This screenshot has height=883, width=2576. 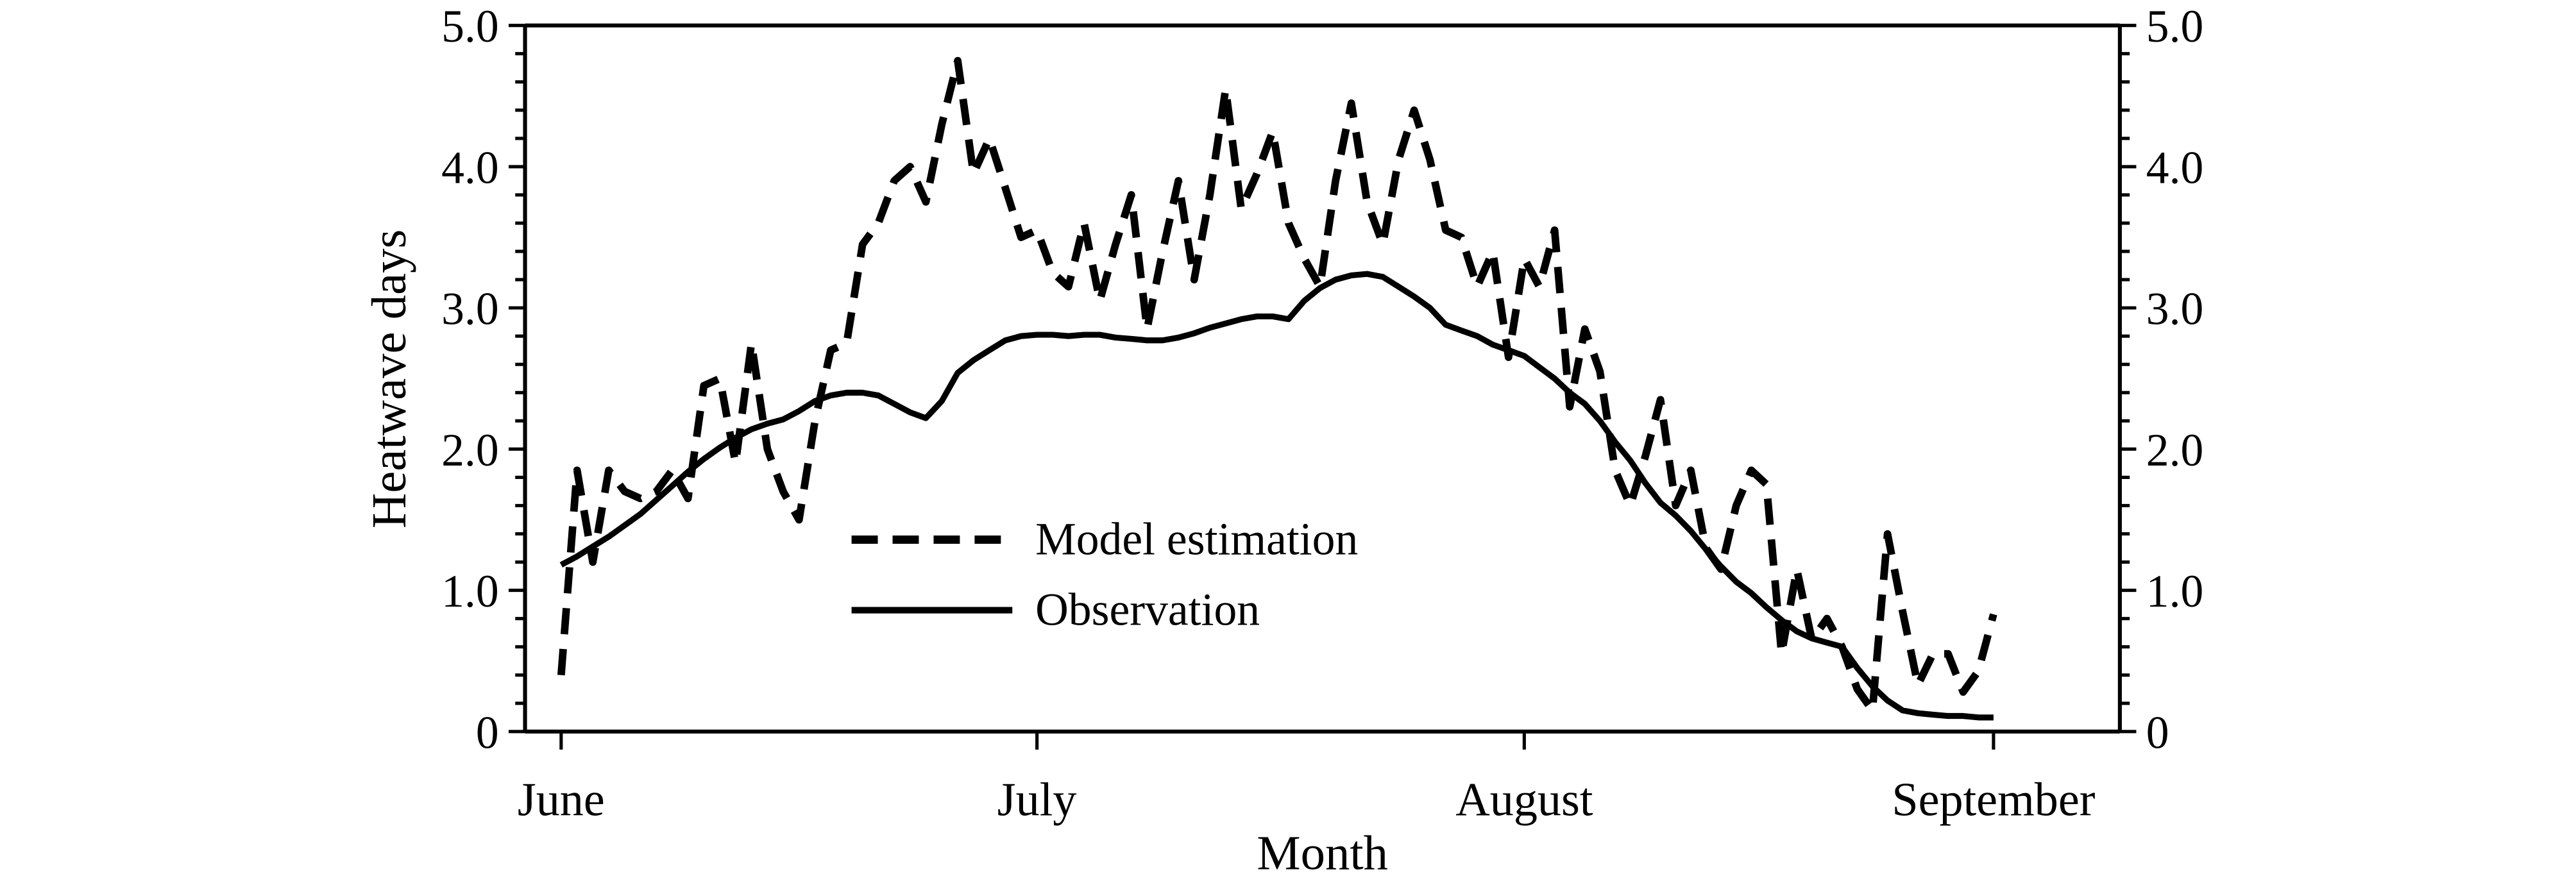 What do you see at coordinates (2175, 379) in the screenshot?
I see `y-axis-labels-right: 0 1.0 2.0 3.0 4.0 5.0` at bounding box center [2175, 379].